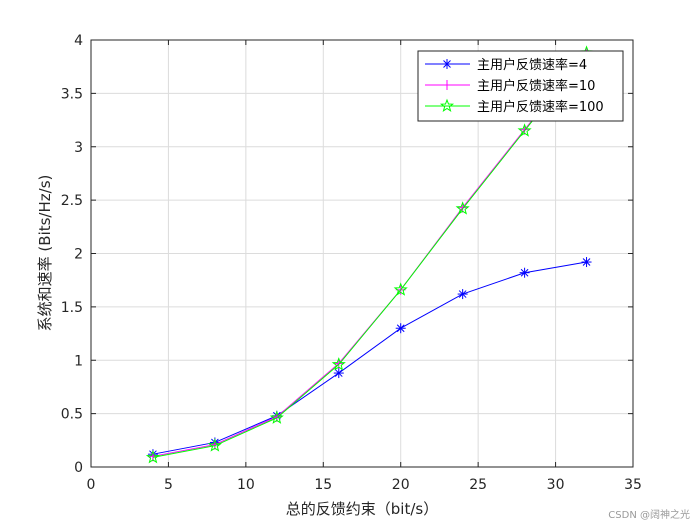  What do you see at coordinates (45, 253) in the screenshot?
I see `y-axis-label: 系统和速率 (Bits/Hz/s)` at bounding box center [45, 253].